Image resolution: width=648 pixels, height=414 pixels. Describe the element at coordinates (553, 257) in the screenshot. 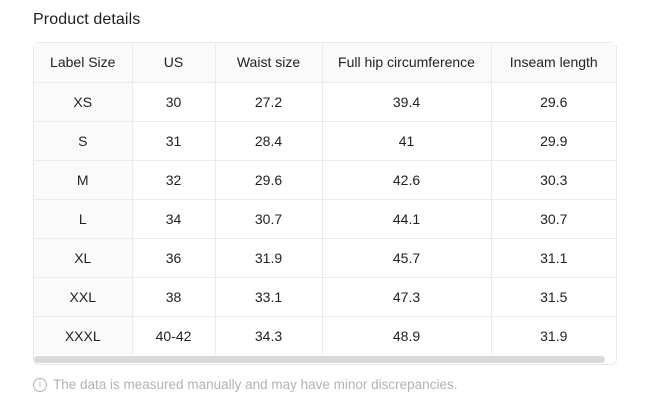

I see `cell-inseam: 31.1` at that location.